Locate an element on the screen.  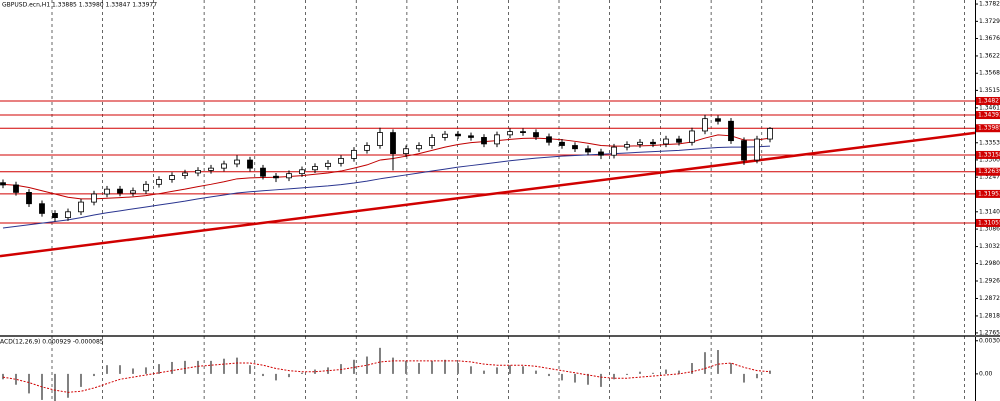
level-label: 1.34393 is located at coordinates (989, 115).